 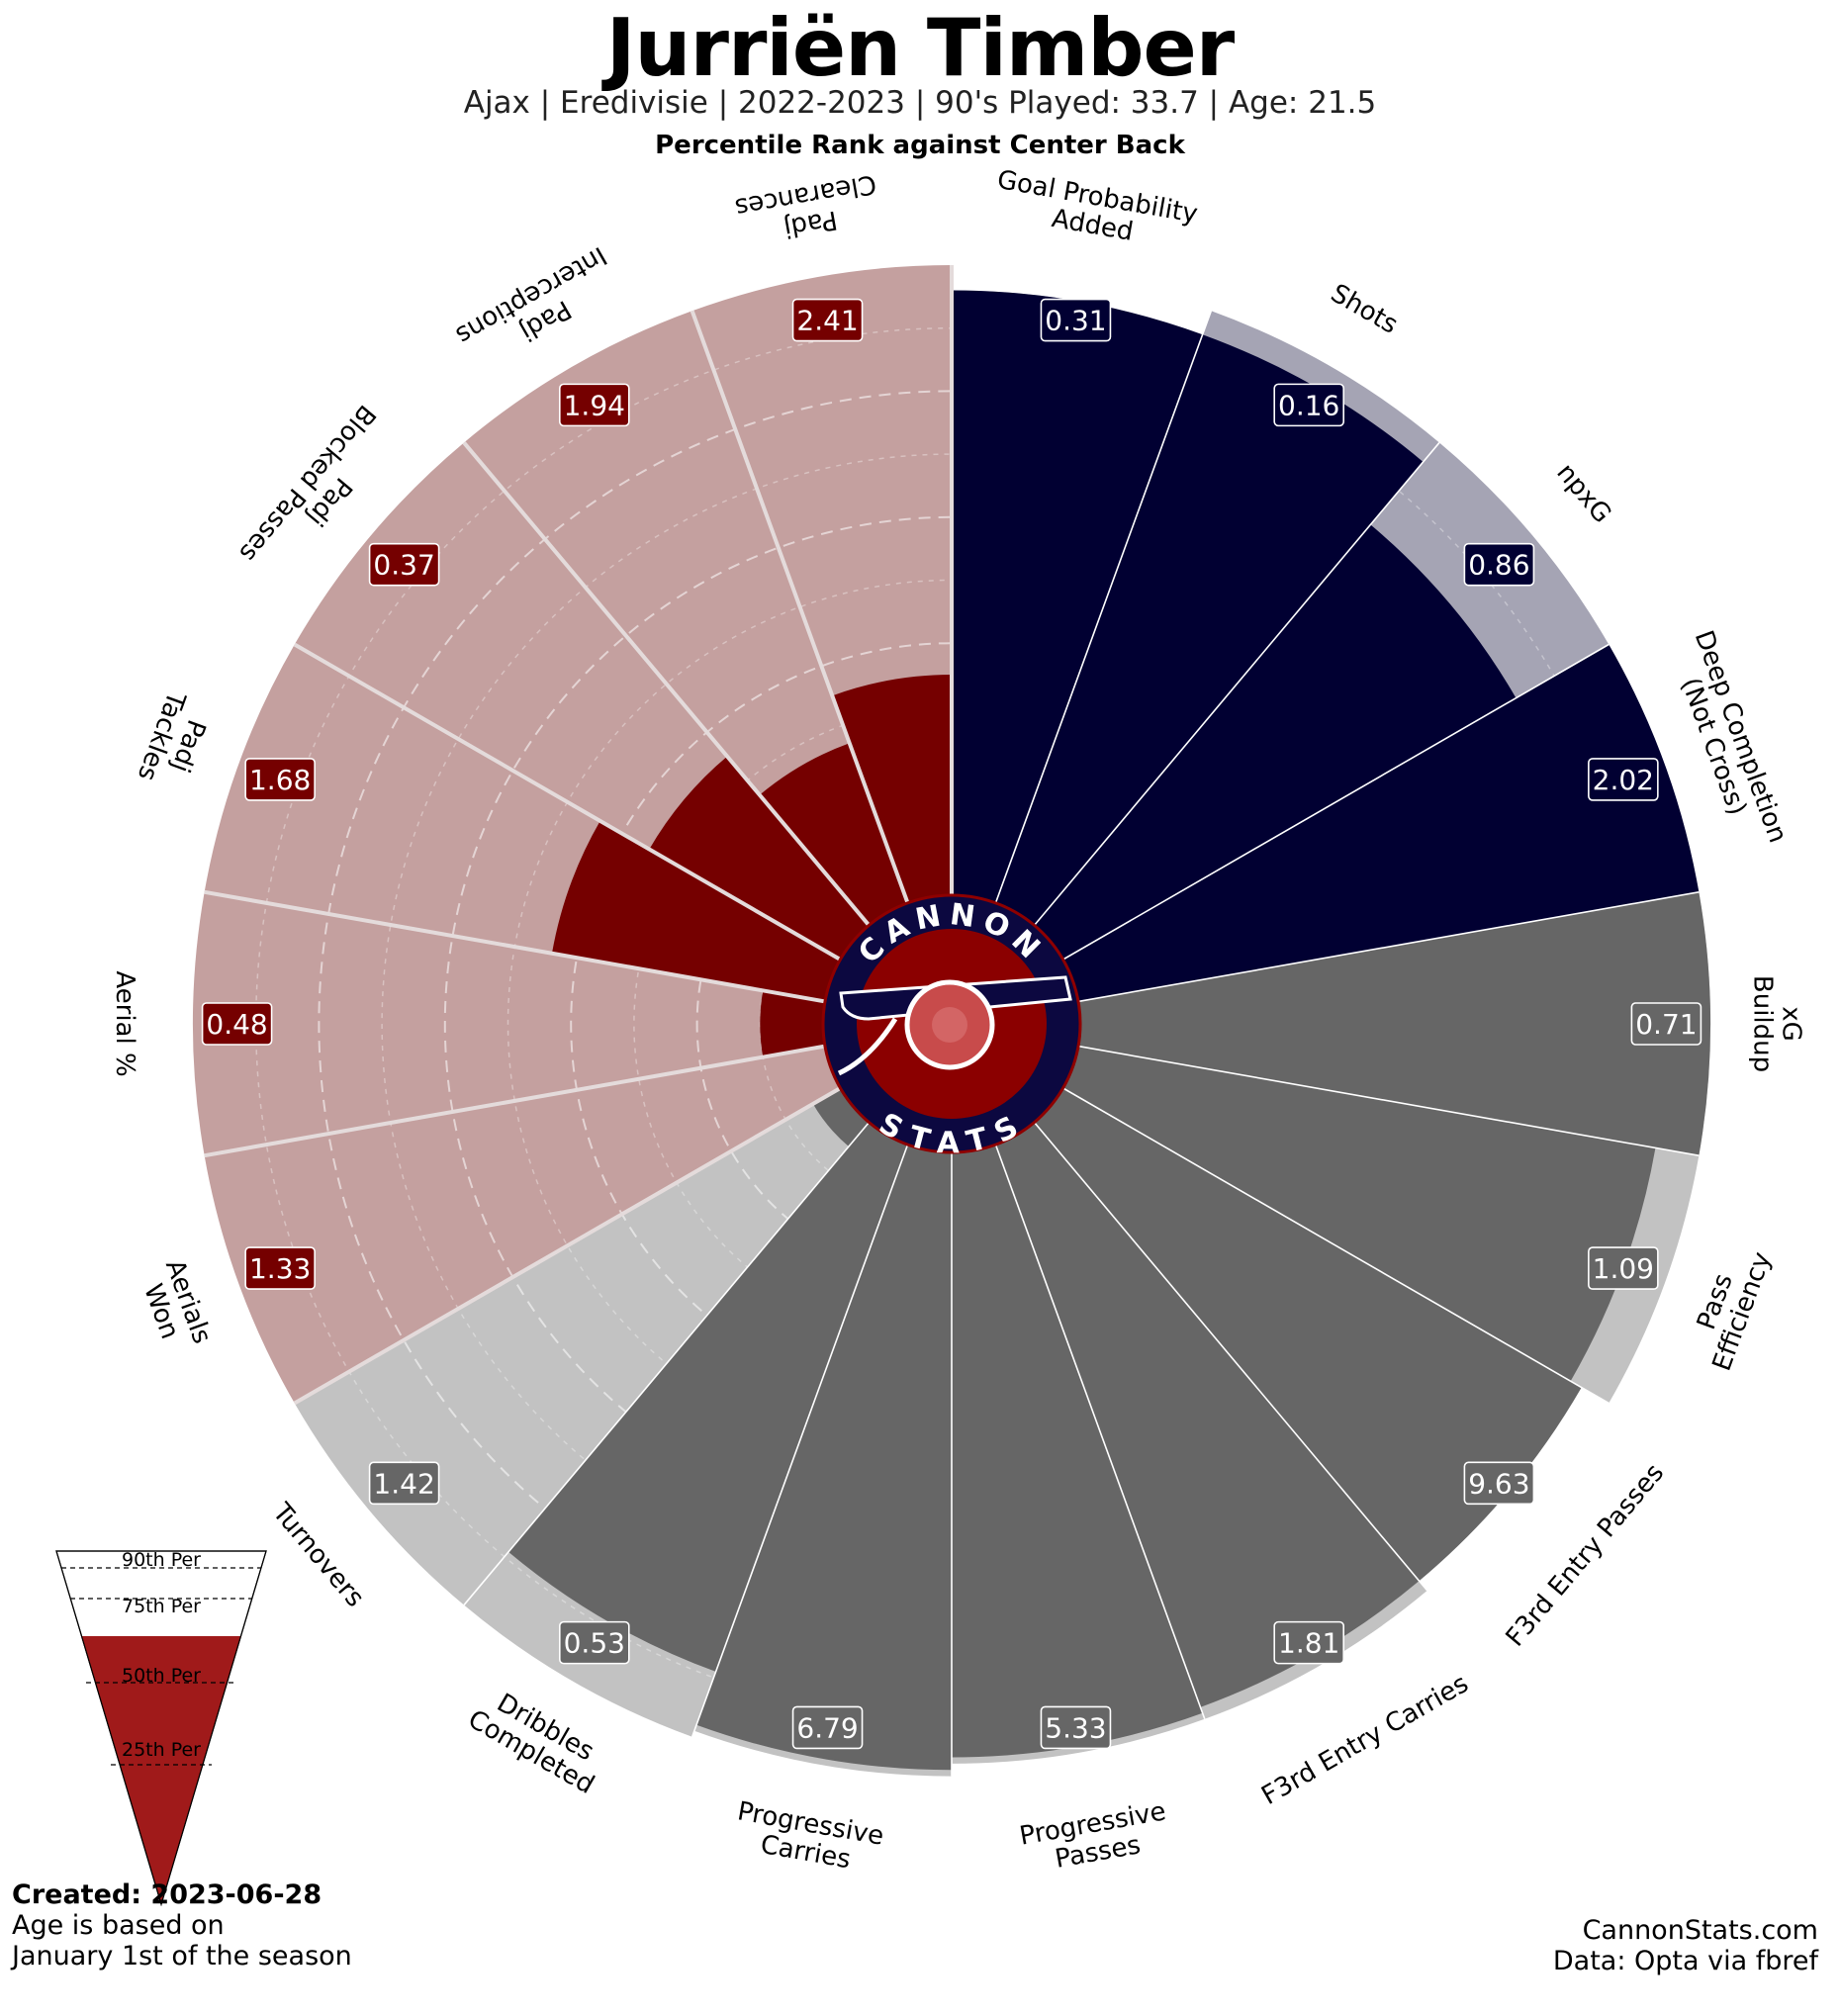 I want to click on percentile-slice-shots, so click(x=1209, y=630).